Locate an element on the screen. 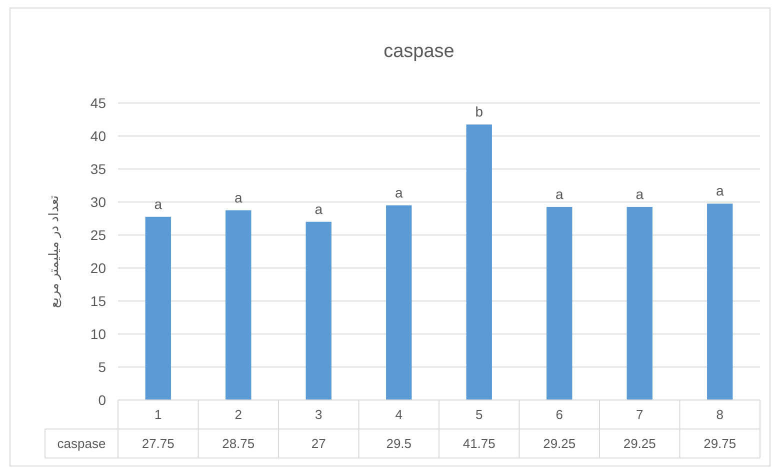 This screenshot has height=470, width=774. y-tick-label: 40 is located at coordinates (98, 136).